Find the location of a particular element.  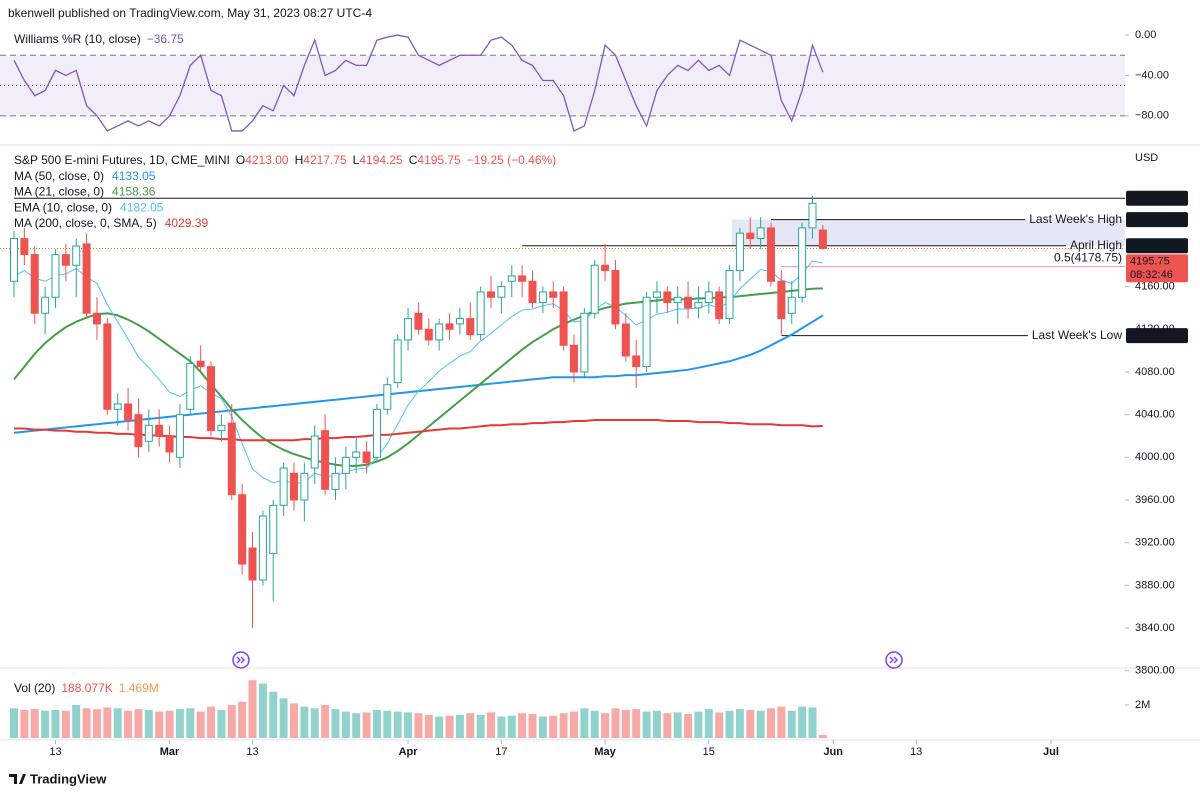

y-tick-label: 4160.00 is located at coordinates (1155, 286).